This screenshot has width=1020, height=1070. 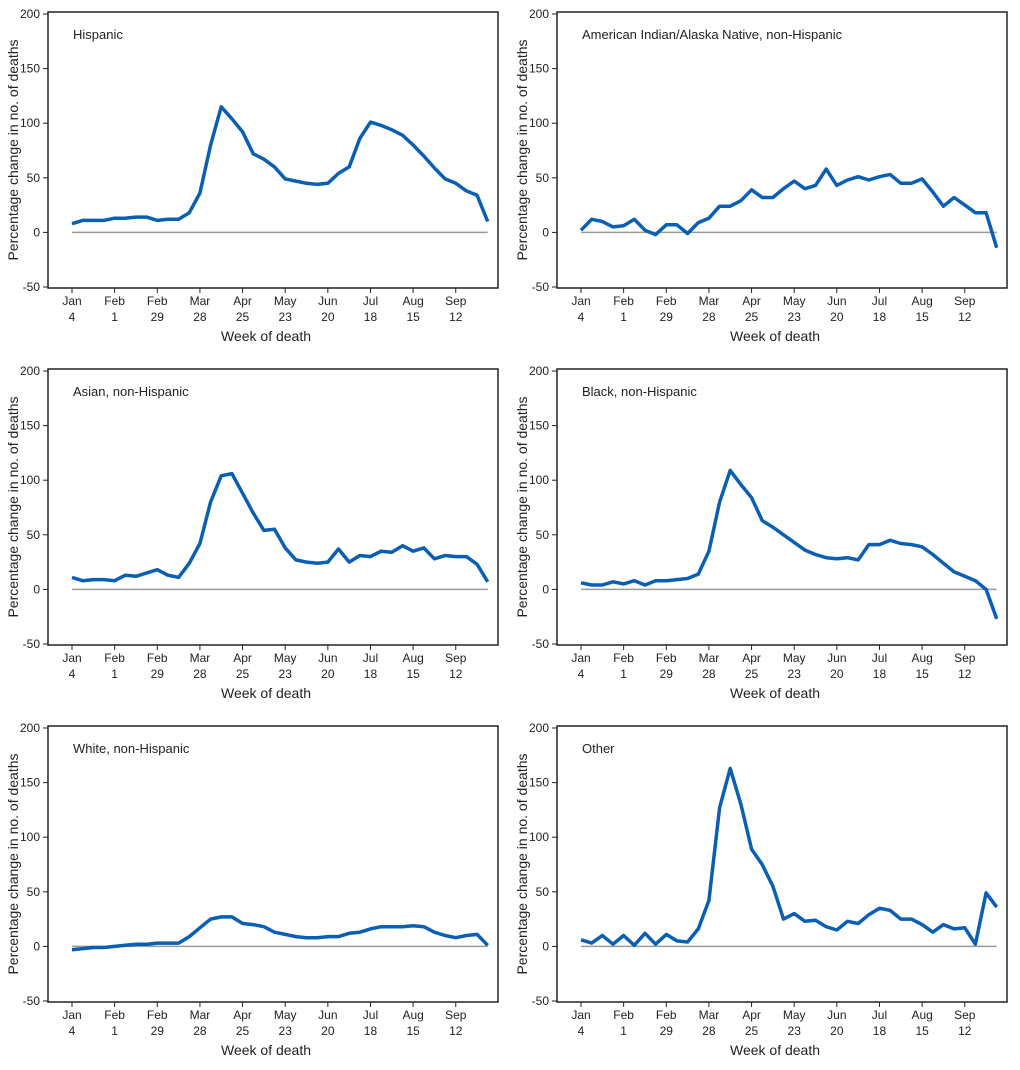 I want to click on panel-title: Hispanic, so click(x=98, y=34).